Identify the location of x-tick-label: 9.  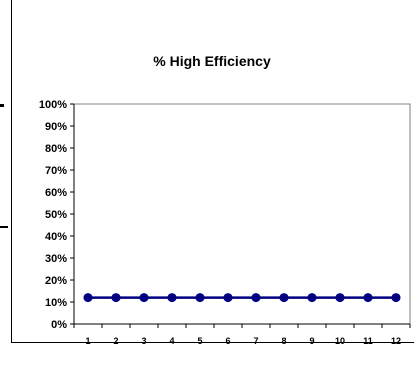
(311, 341).